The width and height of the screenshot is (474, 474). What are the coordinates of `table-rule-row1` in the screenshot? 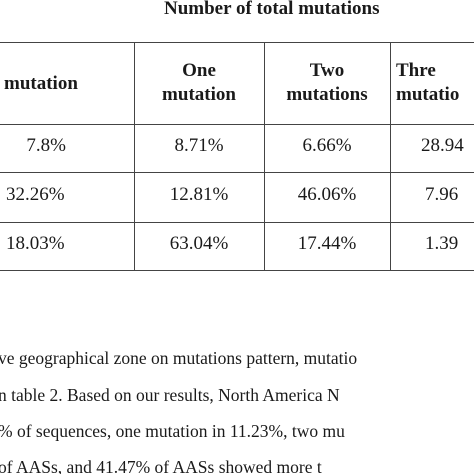 It's located at (237, 172).